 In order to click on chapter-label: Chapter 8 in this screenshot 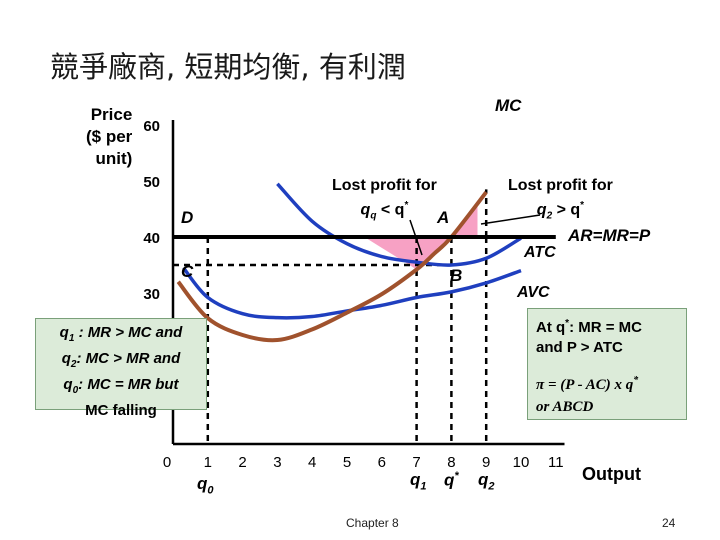, I will do `click(372, 523)`.